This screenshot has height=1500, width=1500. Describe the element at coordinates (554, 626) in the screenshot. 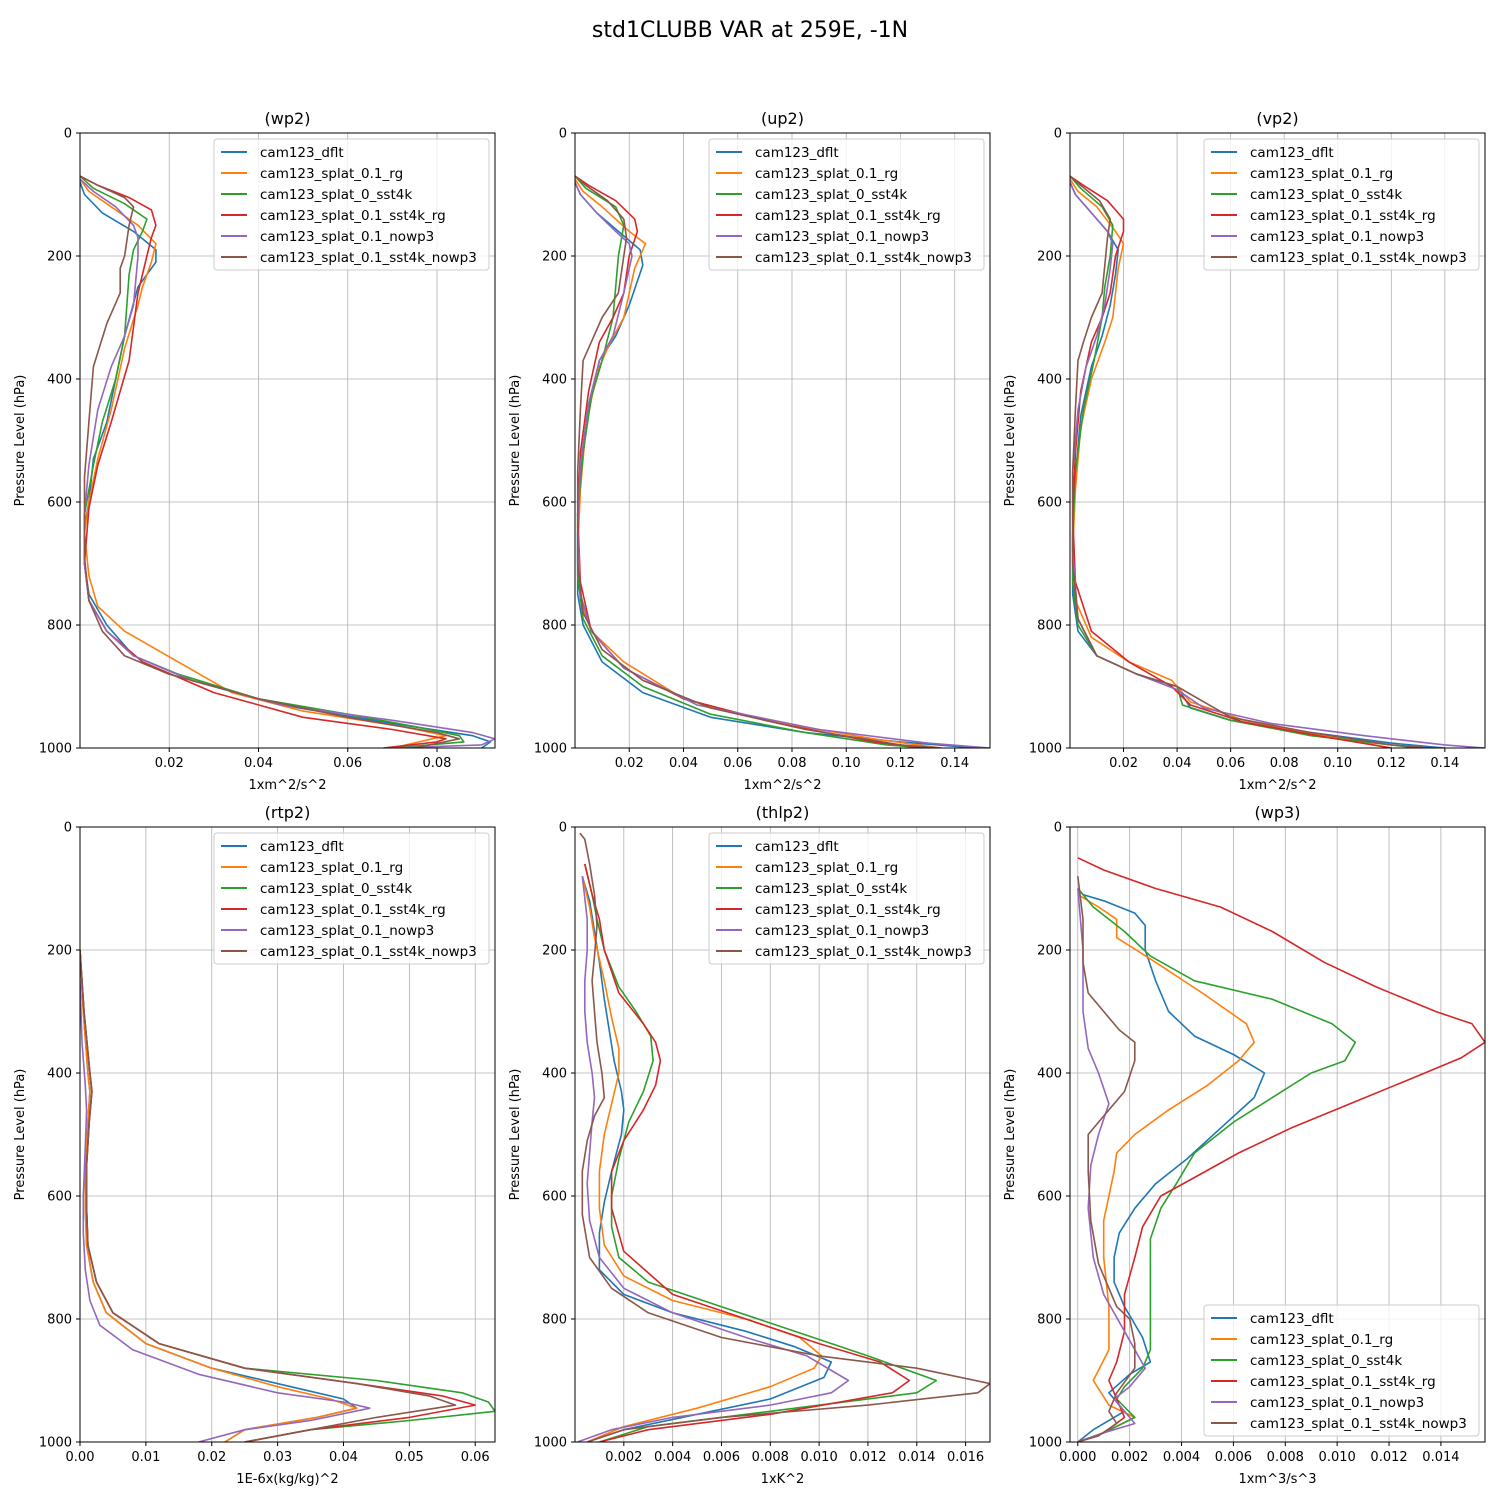

I see `y-tick-label: 800` at that location.